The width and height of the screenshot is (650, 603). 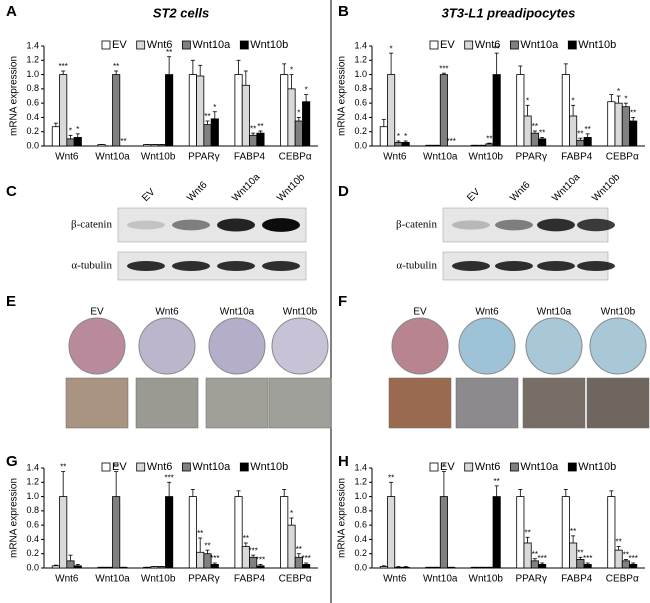 What do you see at coordinates (97, 312) in the screenshot?
I see `group-label: EV` at bounding box center [97, 312].